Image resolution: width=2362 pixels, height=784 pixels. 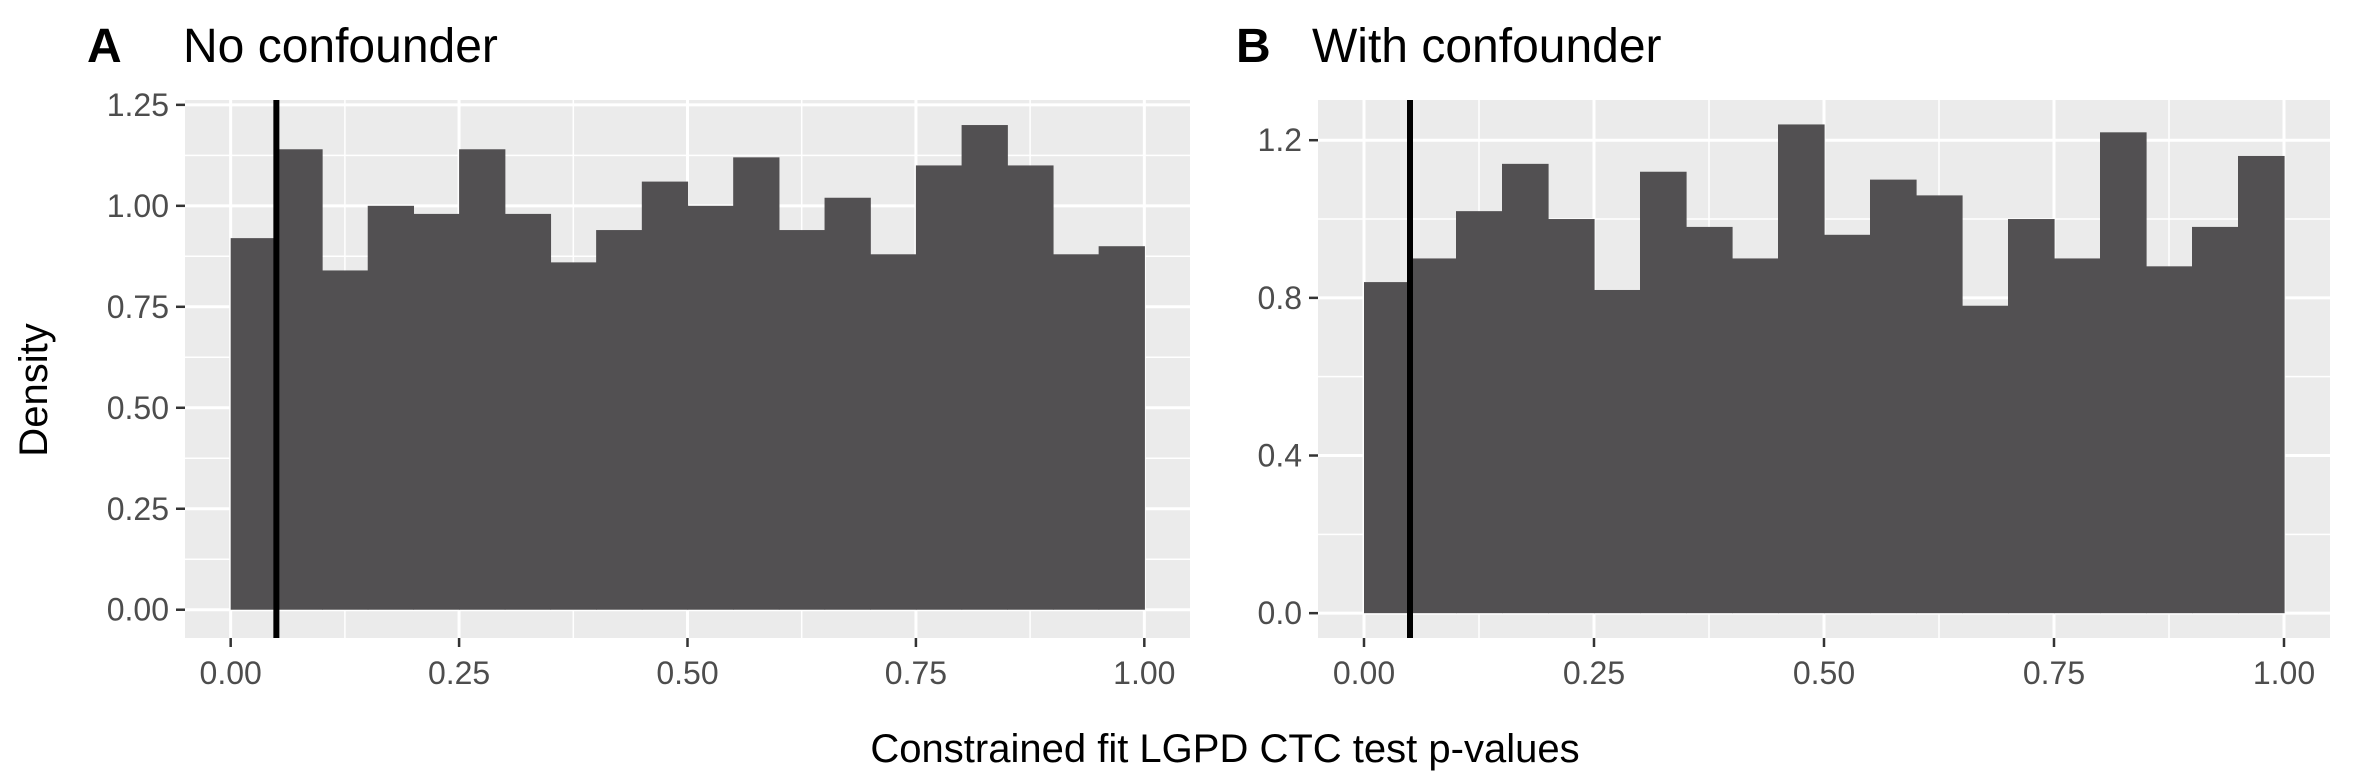 What do you see at coordinates (138, 408) in the screenshot?
I see `y-tick-label: 0.50` at bounding box center [138, 408].